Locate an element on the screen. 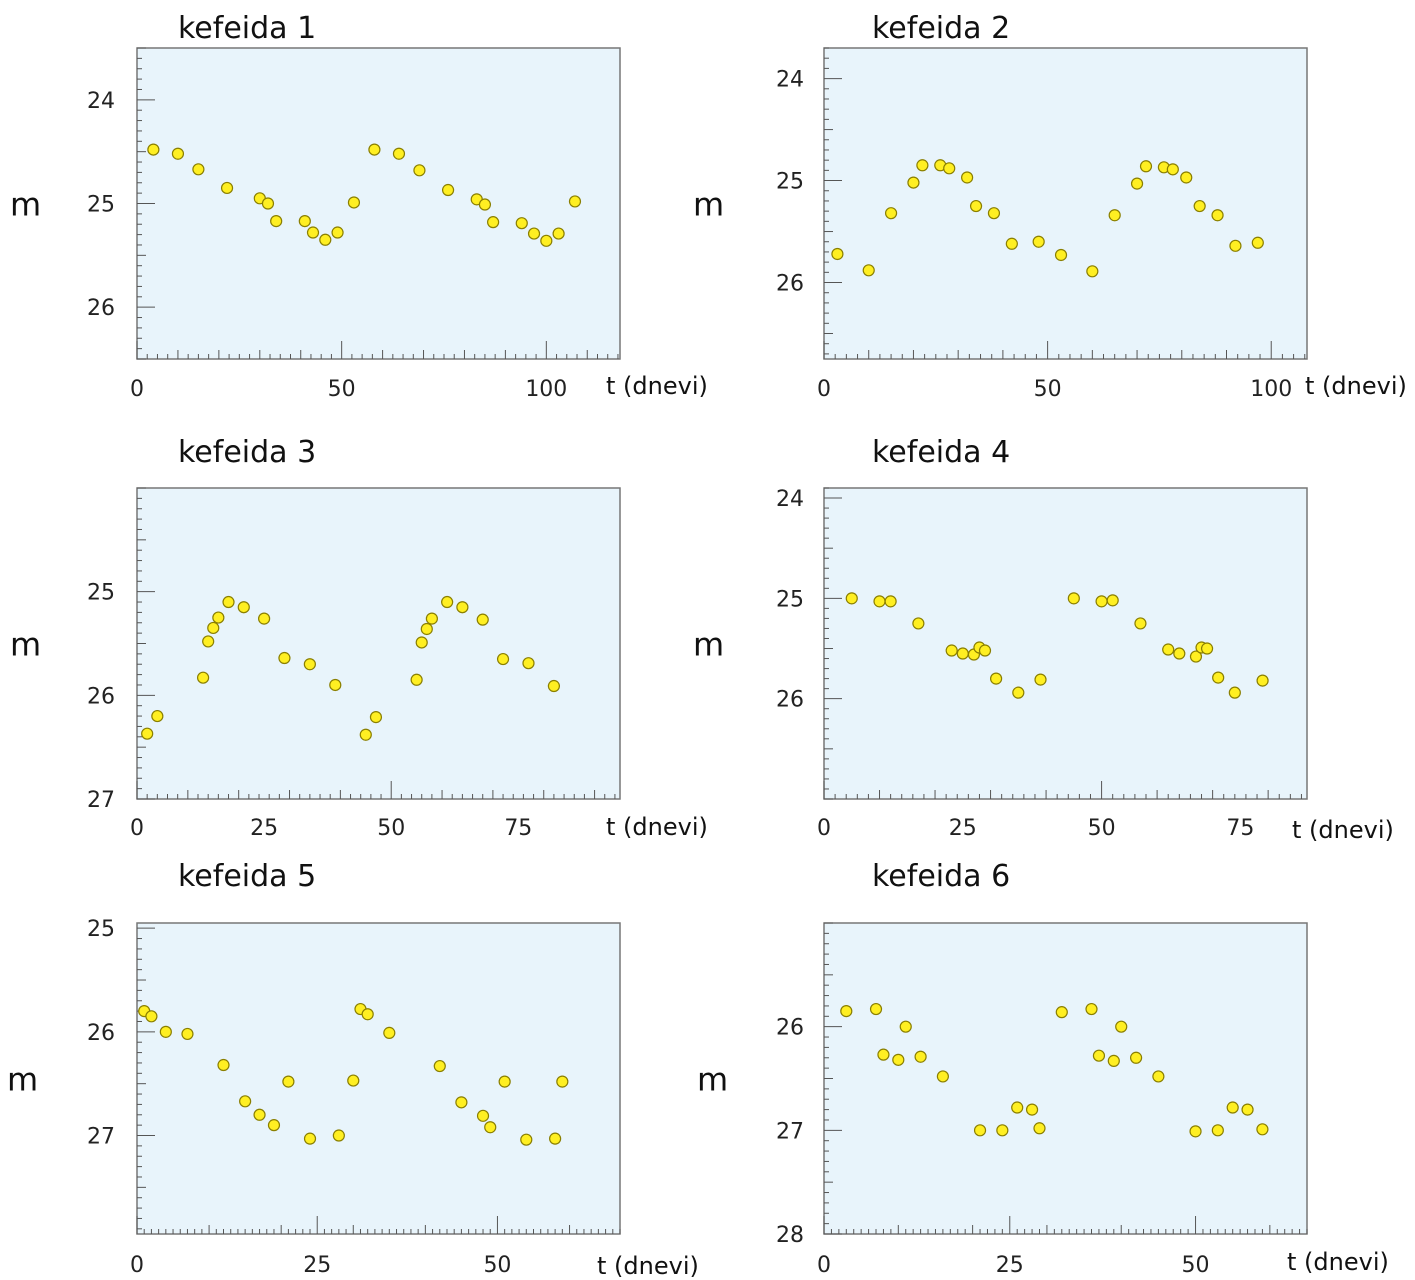 Image resolution: width=1415 pixels, height=1280 pixels. kefeida-4-xlabel: t (dnevi) is located at coordinates (1343, 830).